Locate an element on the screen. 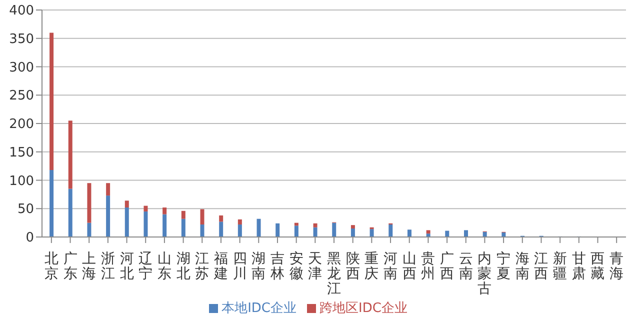  y-tick-label: 350 is located at coordinates (21, 39).